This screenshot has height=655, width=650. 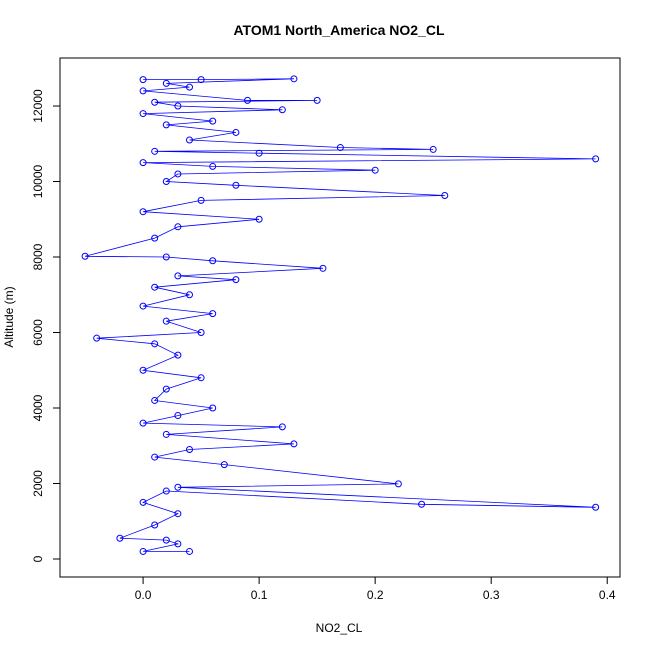 I want to click on y-tick-label: 2000, so click(x=38, y=483).